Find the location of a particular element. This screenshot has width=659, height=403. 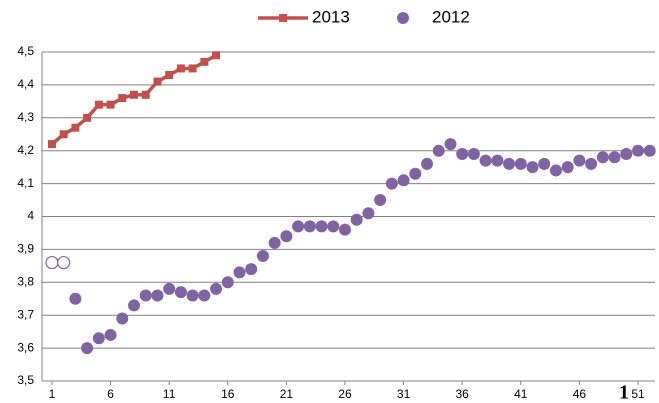

annotation: 1 is located at coordinates (624, 392).